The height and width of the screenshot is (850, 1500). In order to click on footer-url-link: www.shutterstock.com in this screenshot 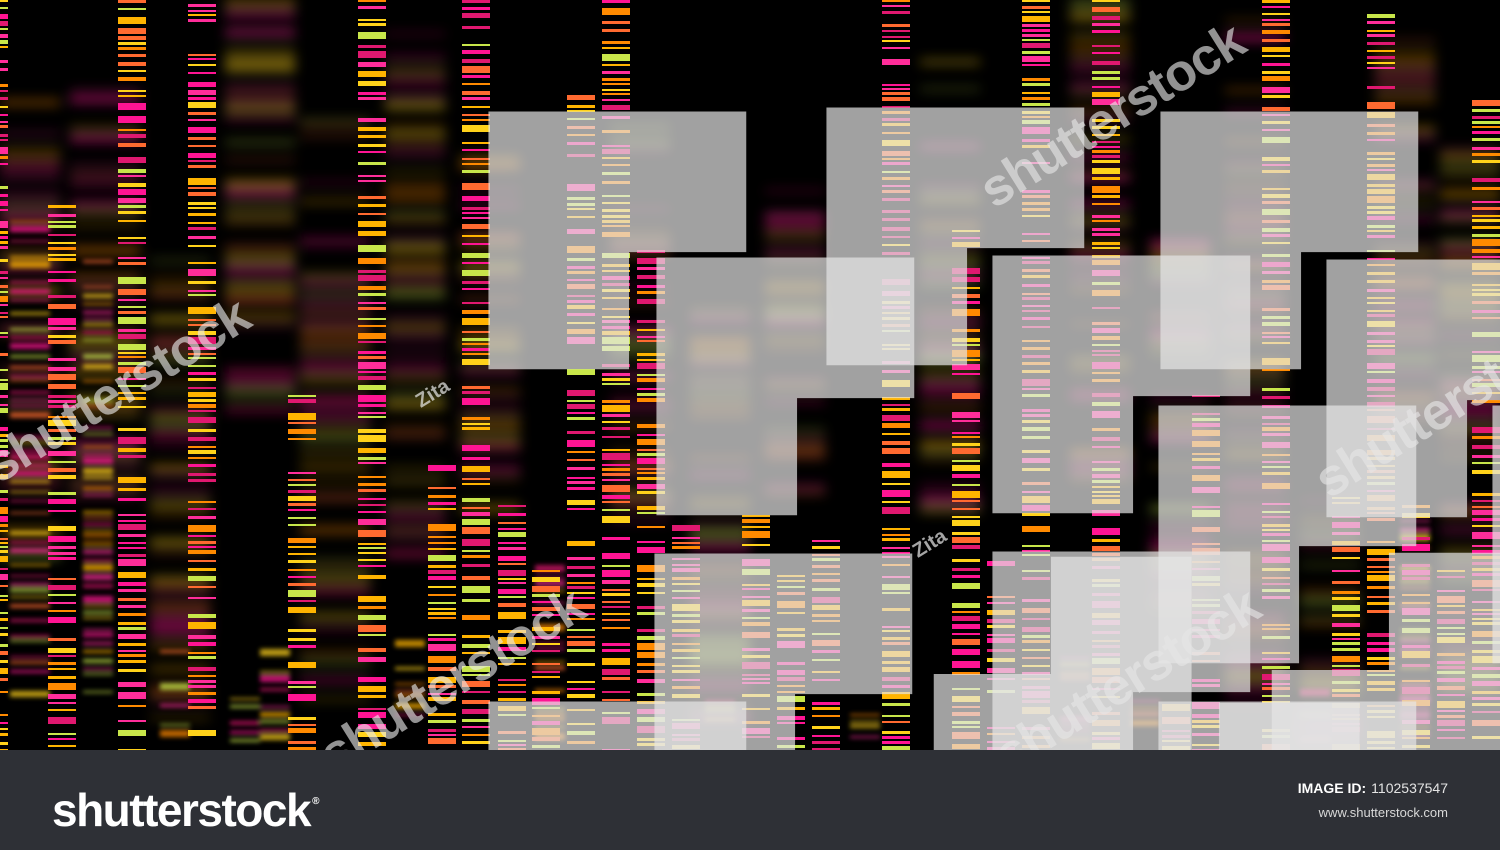, I will do `click(1383, 812)`.